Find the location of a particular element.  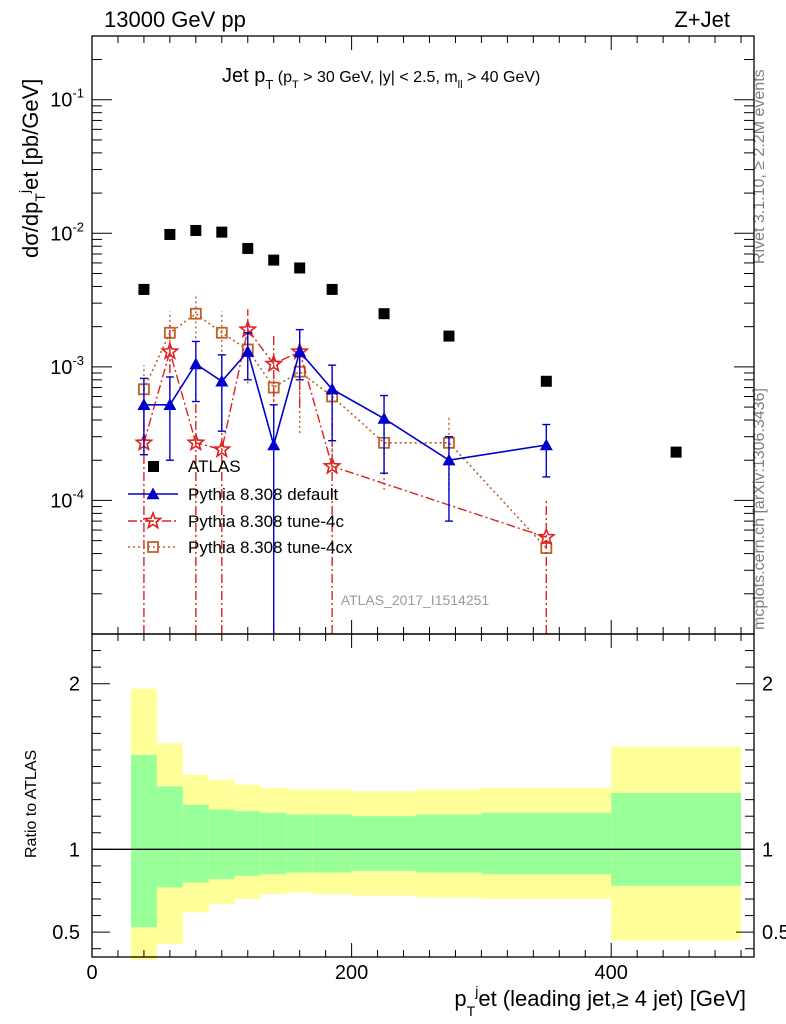

x-tick-label-1: 200 is located at coordinates (351, 973).